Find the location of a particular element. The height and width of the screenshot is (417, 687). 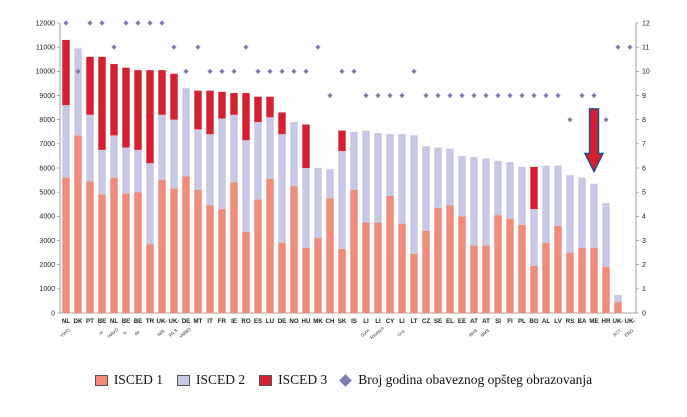

right-tick-label: 11 is located at coordinates (645, 48).